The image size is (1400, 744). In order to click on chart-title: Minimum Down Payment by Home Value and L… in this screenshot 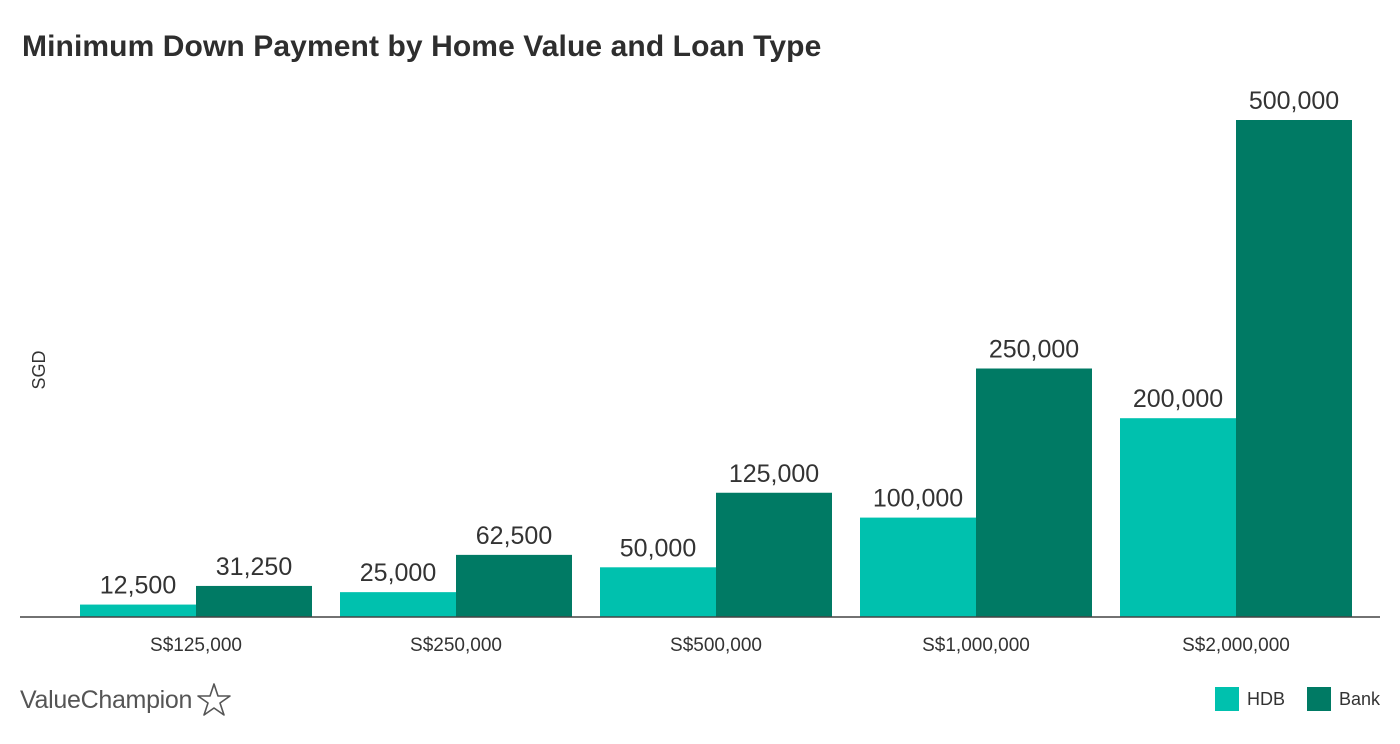, I will do `click(422, 46)`.